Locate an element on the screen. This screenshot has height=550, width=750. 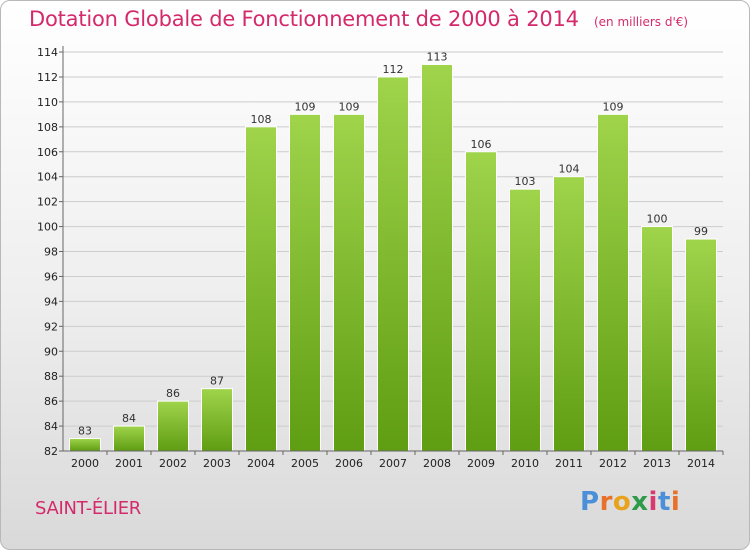
y-tick-label: 86 is located at coordinates (51, 401).